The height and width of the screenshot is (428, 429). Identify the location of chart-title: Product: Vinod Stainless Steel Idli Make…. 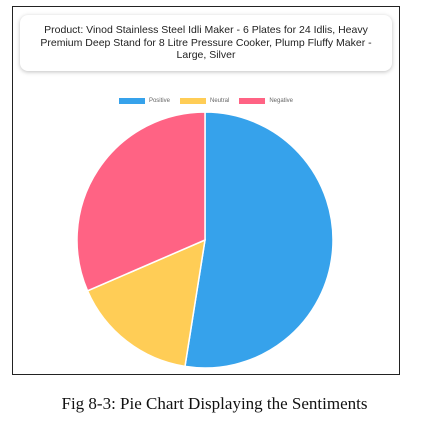
(206, 43).